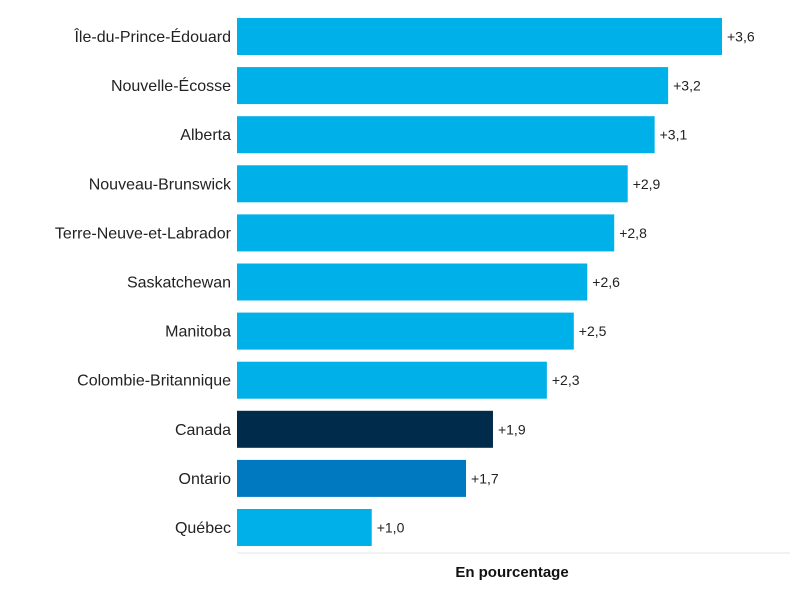 The image size is (800, 600). I want to click on category-label-2: Alberta, so click(205, 135).